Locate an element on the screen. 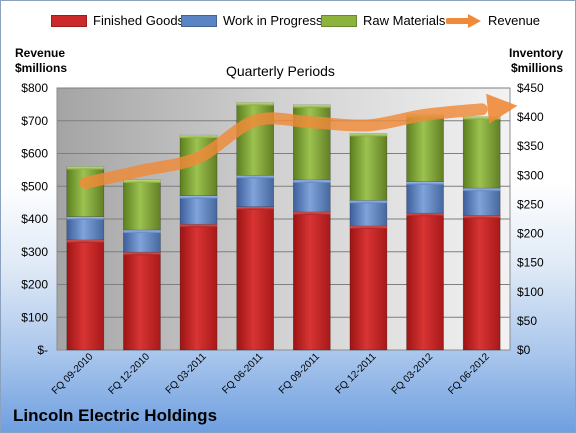 The width and height of the screenshot is (576, 433). bar-cap-raw-materials-fq-06-2012 is located at coordinates (482, 118).